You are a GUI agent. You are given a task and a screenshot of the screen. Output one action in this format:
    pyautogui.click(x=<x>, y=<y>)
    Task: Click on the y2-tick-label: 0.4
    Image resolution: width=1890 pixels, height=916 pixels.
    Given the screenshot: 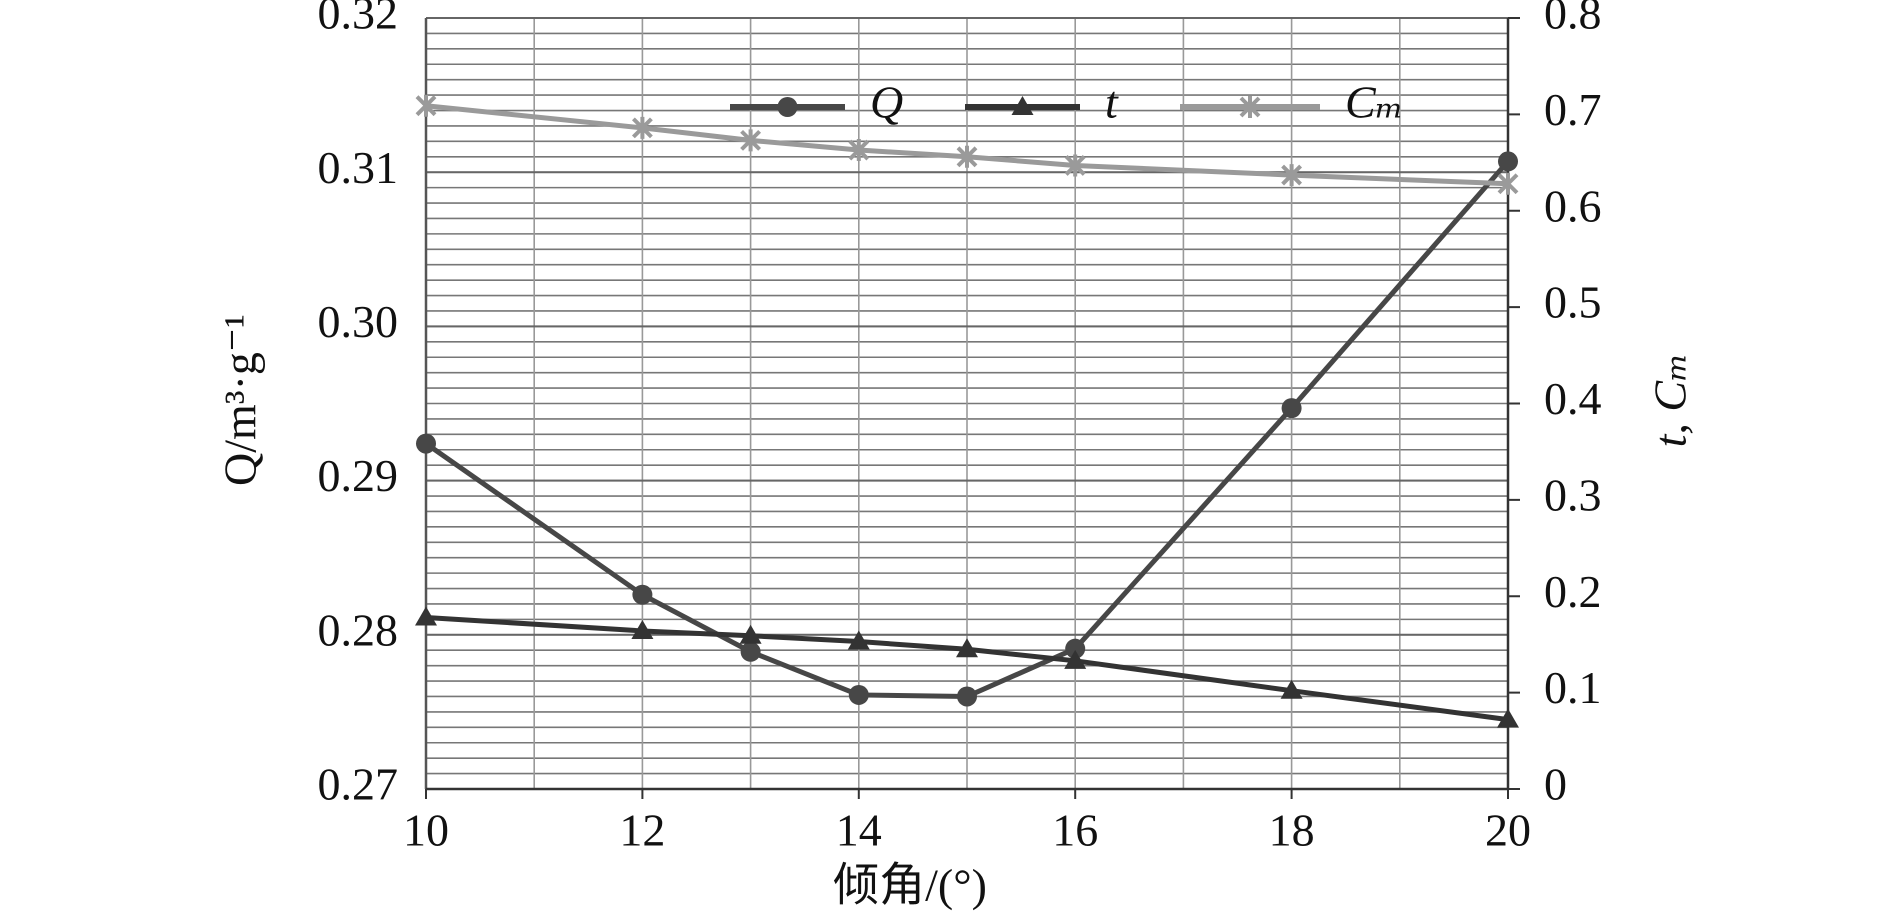 What is the action you would take?
    pyautogui.click(x=1573, y=398)
    